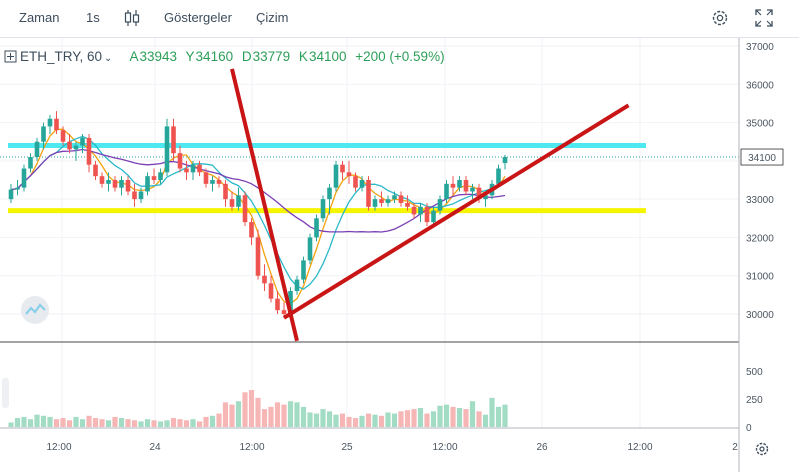 The height and width of the screenshot is (472, 799). What do you see at coordinates (720, 18) in the screenshot?
I see `gear-icon` at bounding box center [720, 18].